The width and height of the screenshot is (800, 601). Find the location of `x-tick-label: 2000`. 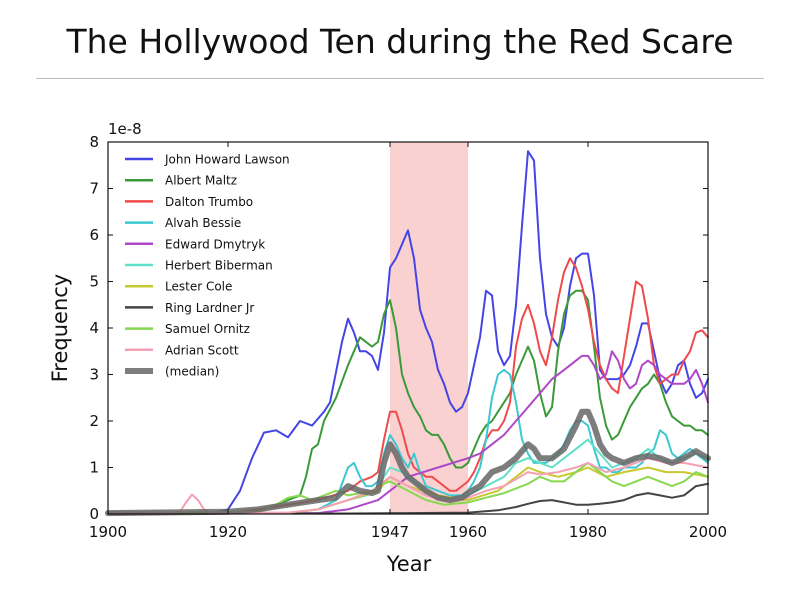

x-tick-label: 2000 is located at coordinates (708, 532).